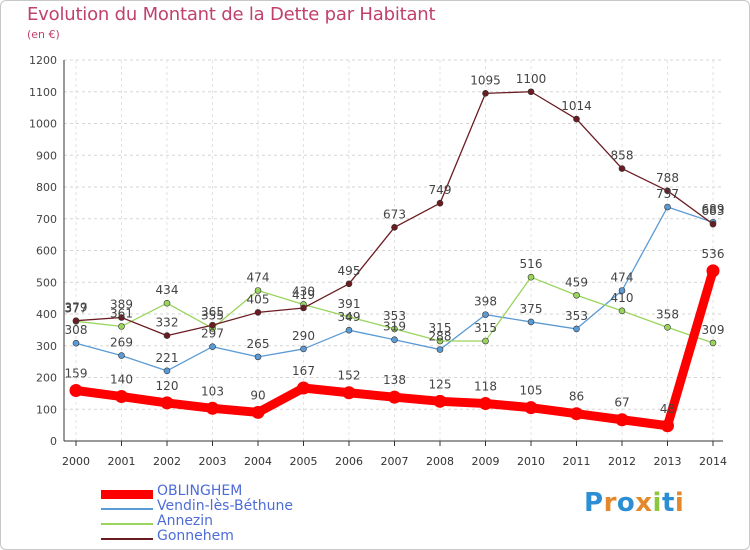 This screenshot has width=750, height=550. I want to click on data-label: 358, so click(667, 314).